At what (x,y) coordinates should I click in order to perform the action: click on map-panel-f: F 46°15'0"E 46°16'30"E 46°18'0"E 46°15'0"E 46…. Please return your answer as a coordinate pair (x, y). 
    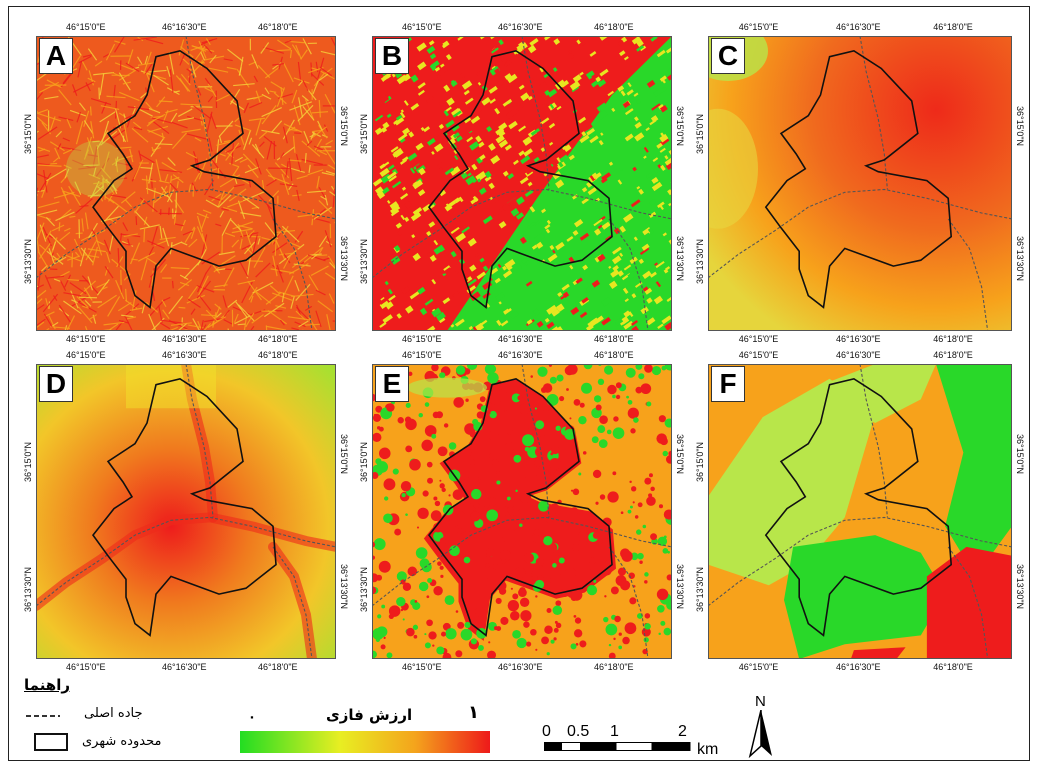
    Looking at the image, I should click on (860, 511).